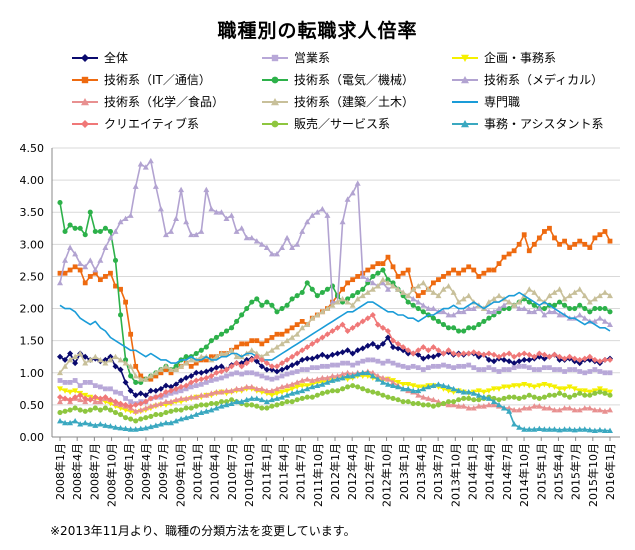 The image size is (635, 550). I want to click on y-tick-label: 2.50, so click(32, 276).